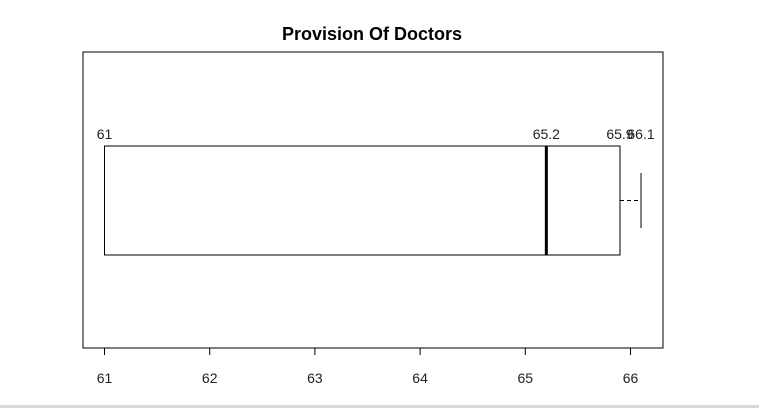 This screenshot has height=408, width=759. I want to click on x-axis: 61 62 63 64 65 66, so click(368, 366).